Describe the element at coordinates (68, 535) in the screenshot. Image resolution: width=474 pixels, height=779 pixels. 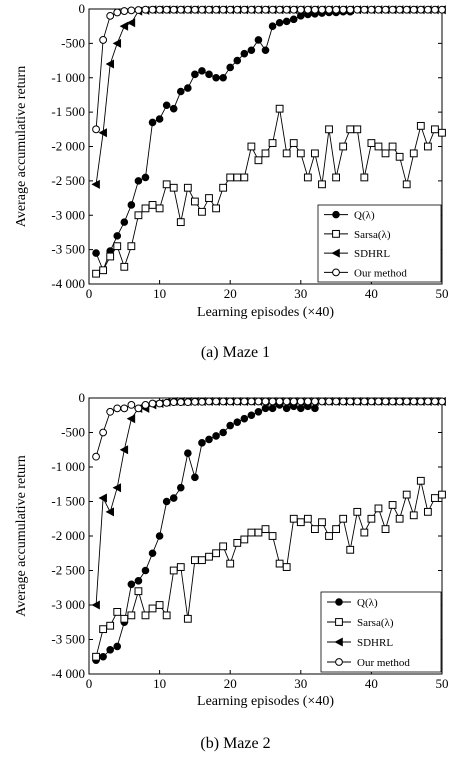
I see `y-tick-label: -2 000` at that location.